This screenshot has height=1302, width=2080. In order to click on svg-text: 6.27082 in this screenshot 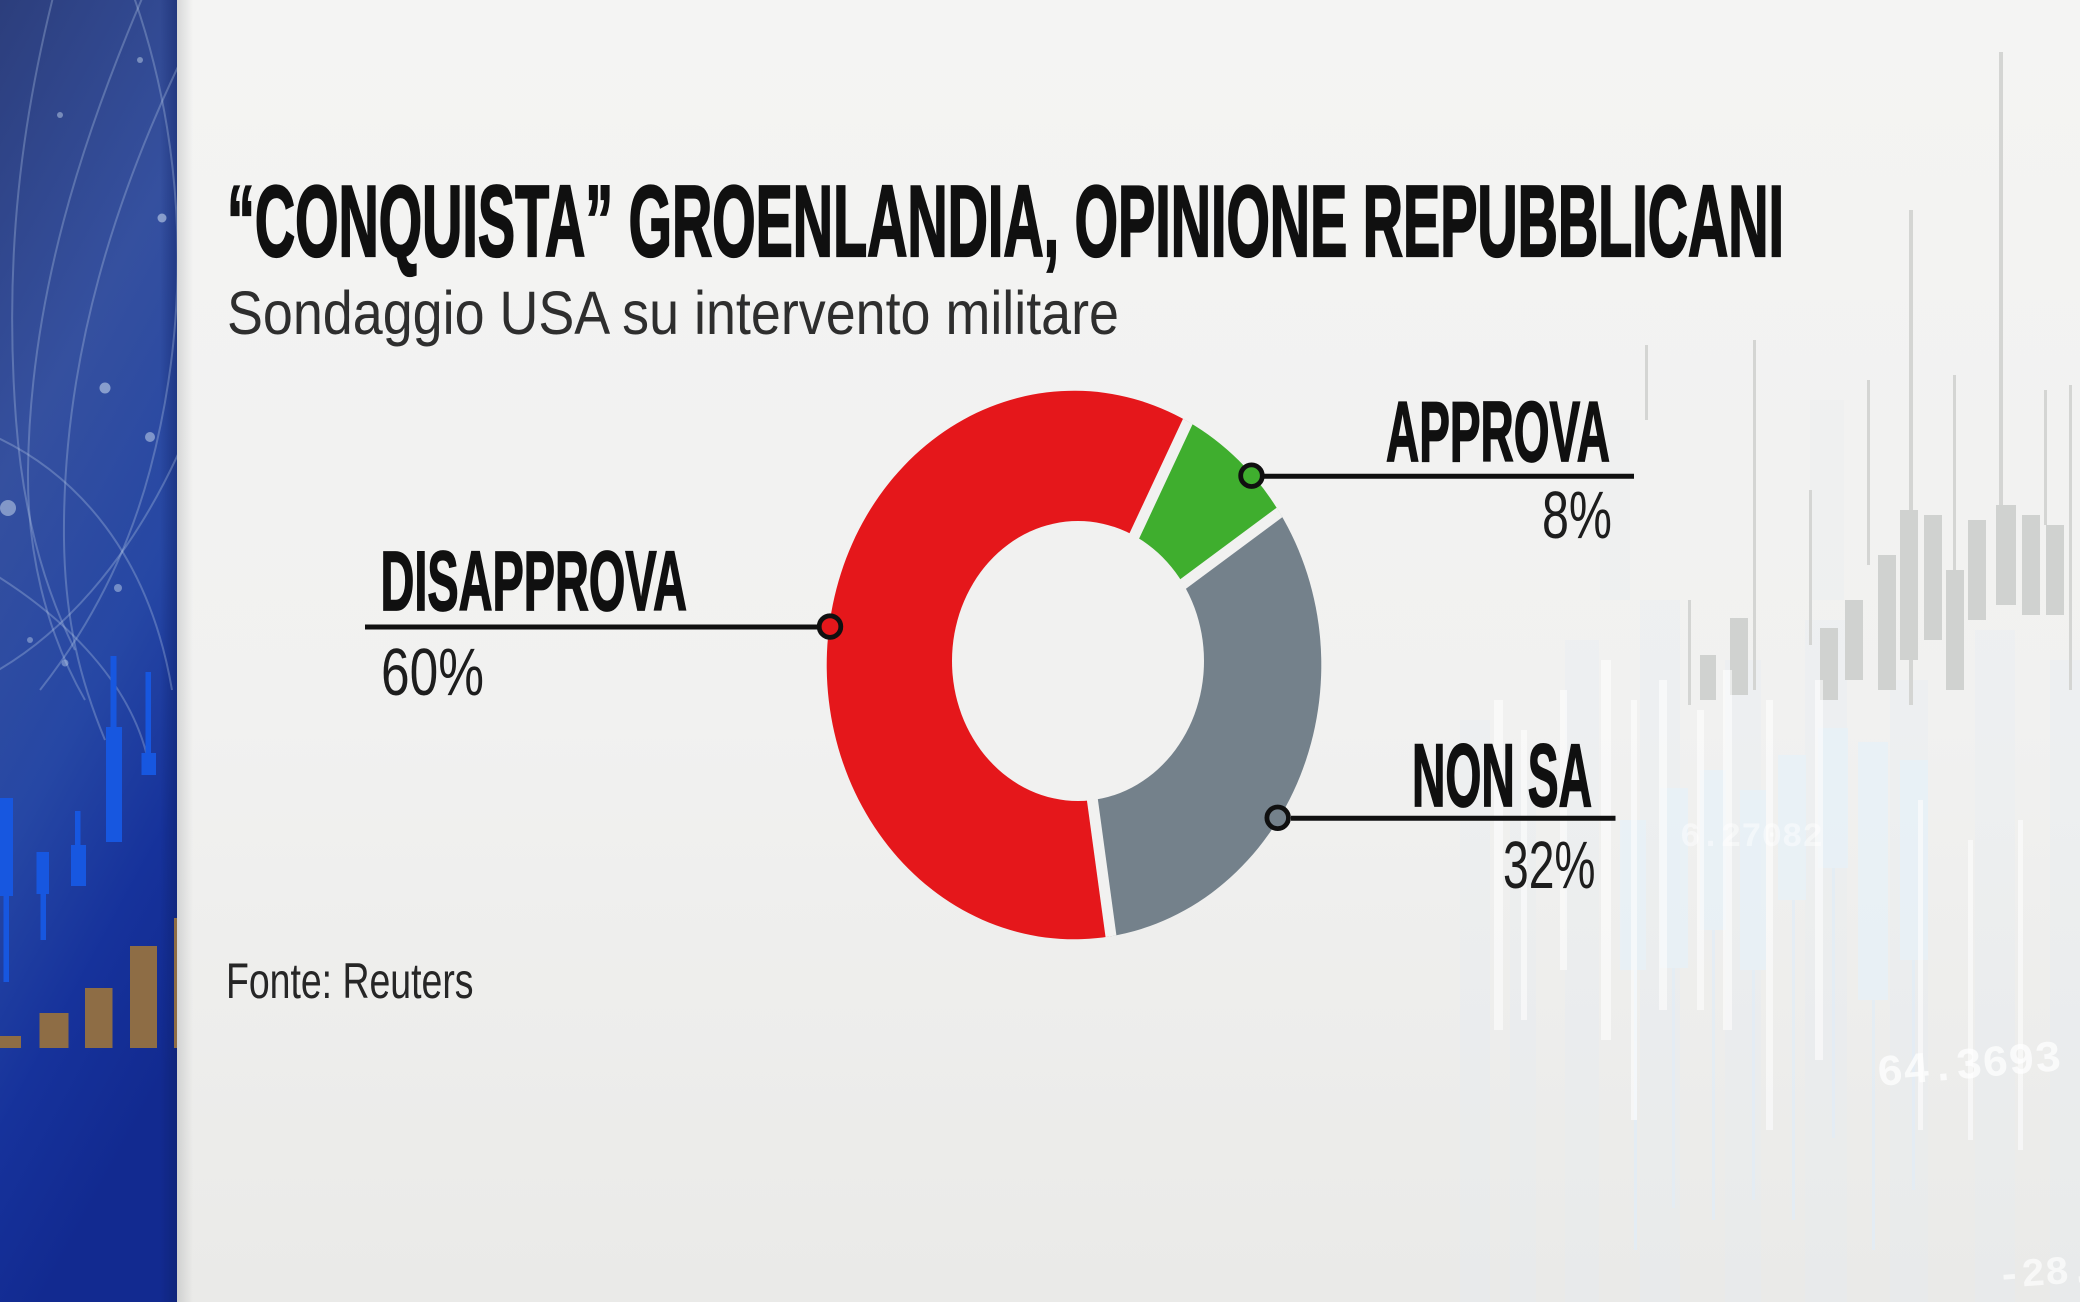, I will do `click(1751, 838)`.